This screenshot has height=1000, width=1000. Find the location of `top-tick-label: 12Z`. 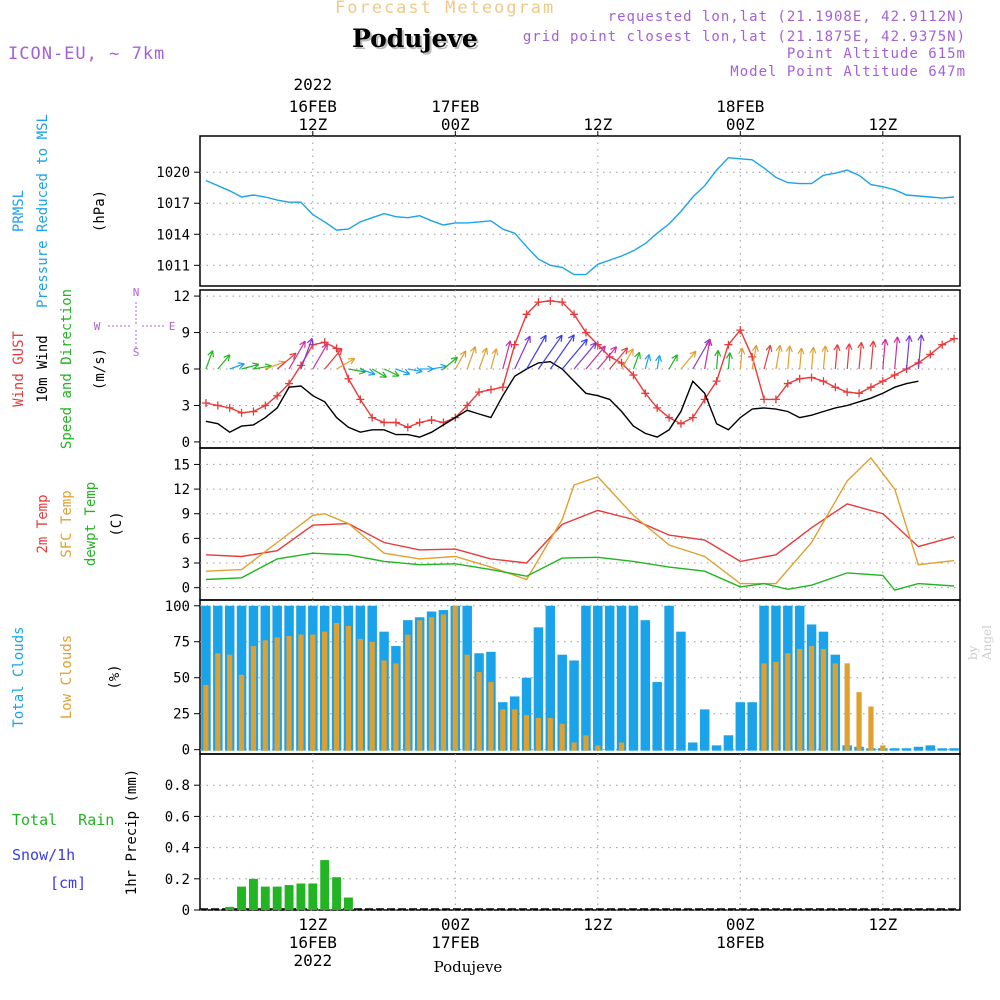

top-tick-label: 12Z is located at coordinates (312, 124).